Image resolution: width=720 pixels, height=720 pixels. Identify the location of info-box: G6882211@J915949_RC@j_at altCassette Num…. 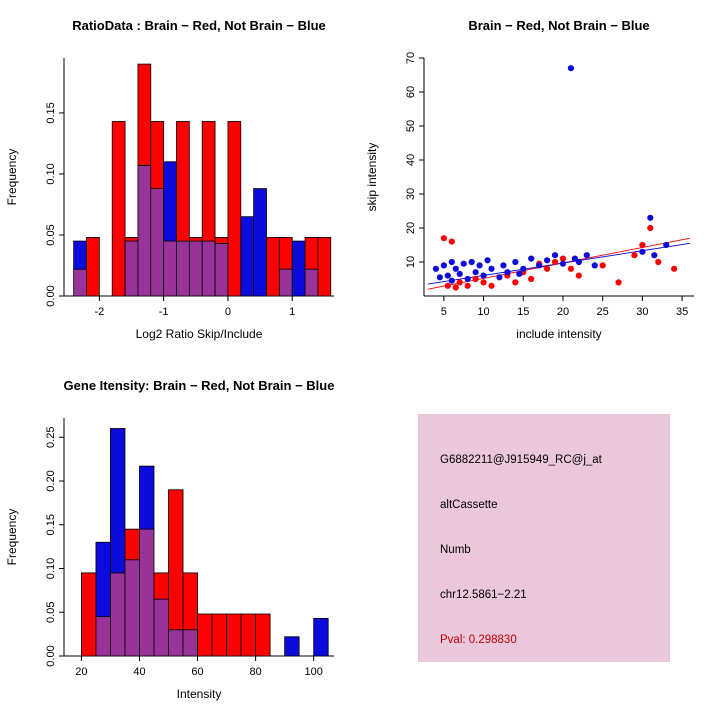
(544, 538).